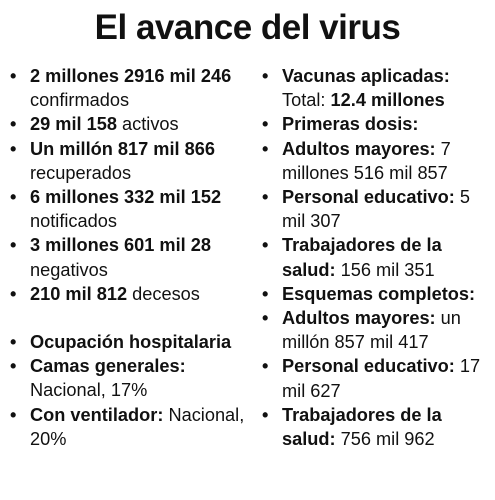  Describe the element at coordinates (73, 124) in the screenshot. I see `stat-value: 29 mil 158` at that location.